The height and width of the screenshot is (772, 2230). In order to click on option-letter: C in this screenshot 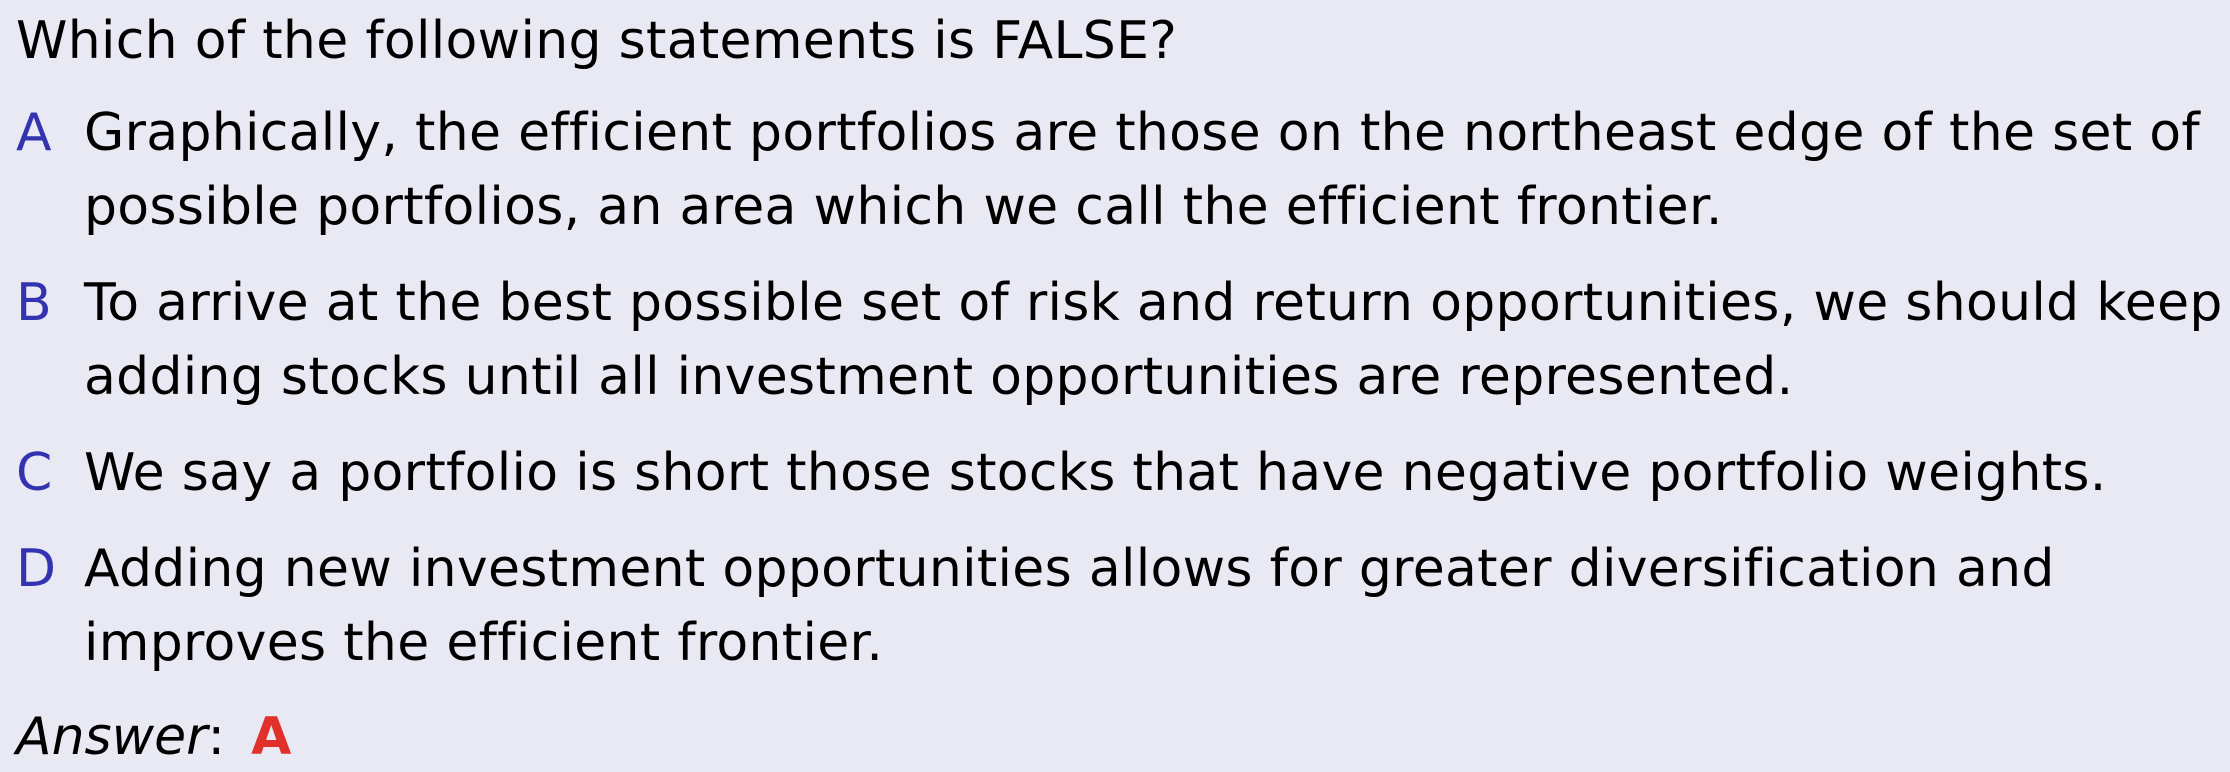, I will do `click(34, 473)`.